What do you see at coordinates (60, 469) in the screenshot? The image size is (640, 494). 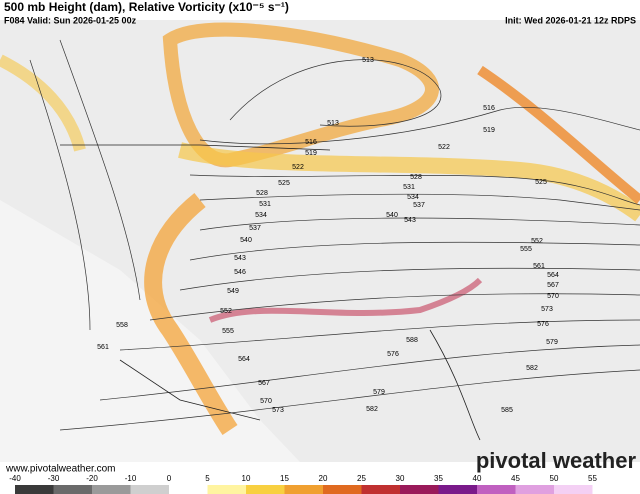 I see `website: www.pivotalweather.com` at bounding box center [60, 469].